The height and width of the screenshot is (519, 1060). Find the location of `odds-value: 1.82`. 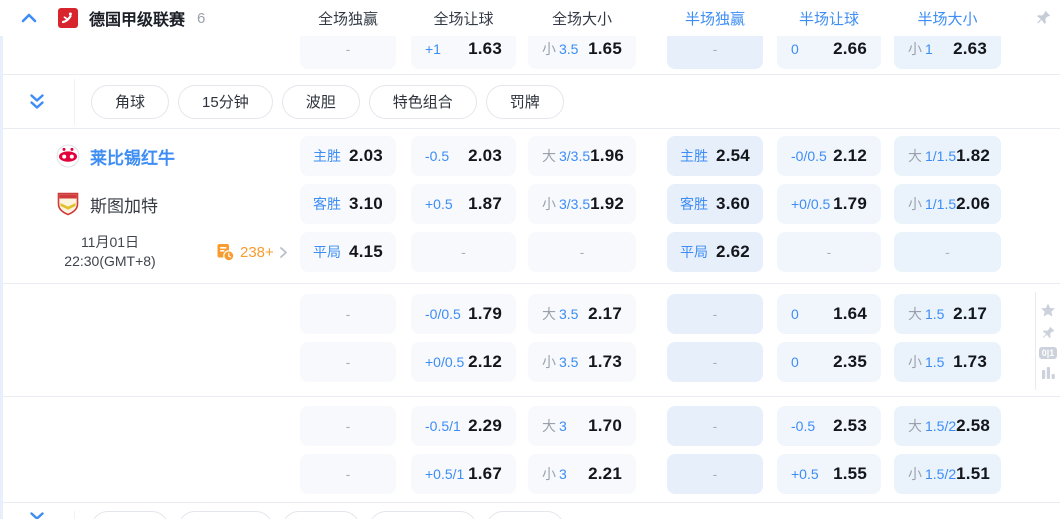

odds-value: 1.82 is located at coordinates (973, 155).